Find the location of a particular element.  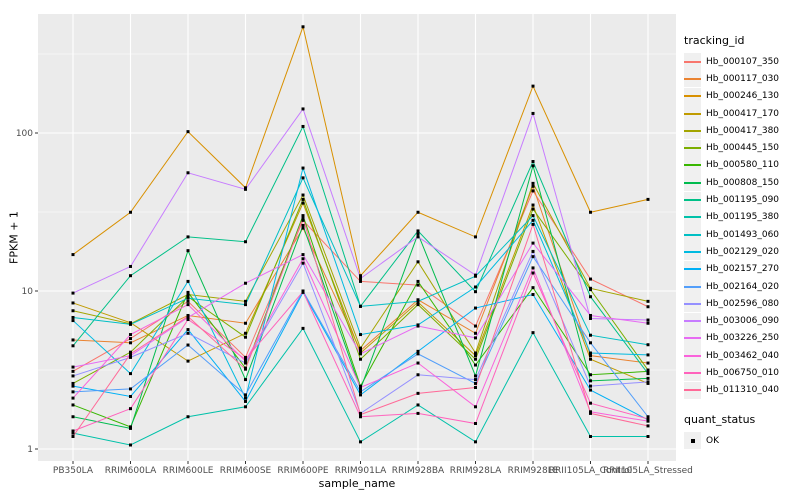

legend-entry: Hb_003462_040 is located at coordinates (732, 356).